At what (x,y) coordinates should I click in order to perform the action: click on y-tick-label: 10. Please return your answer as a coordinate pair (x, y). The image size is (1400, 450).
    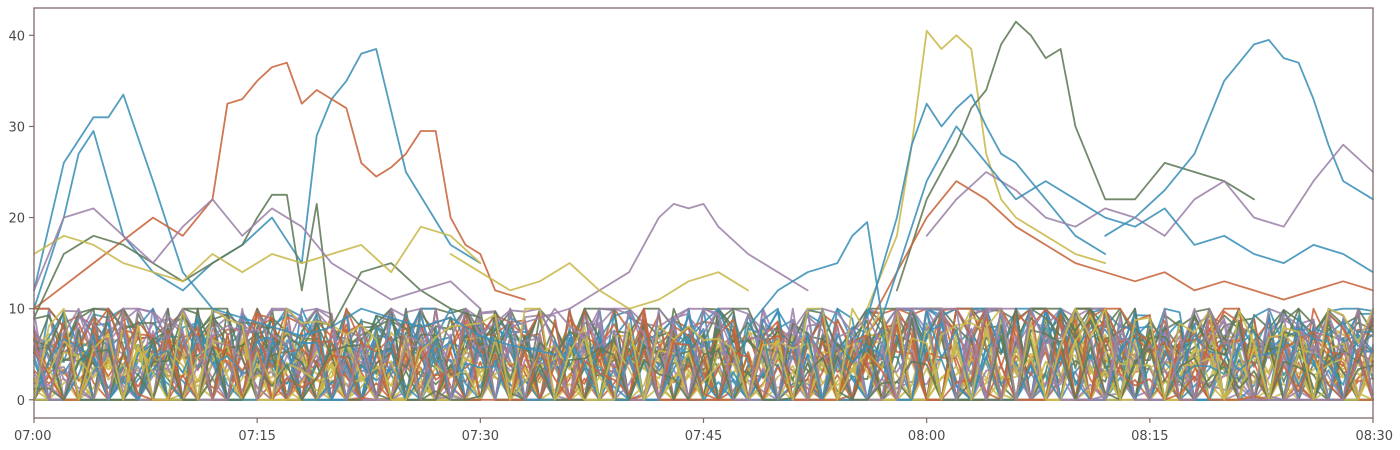
    Looking at the image, I should click on (16, 310).